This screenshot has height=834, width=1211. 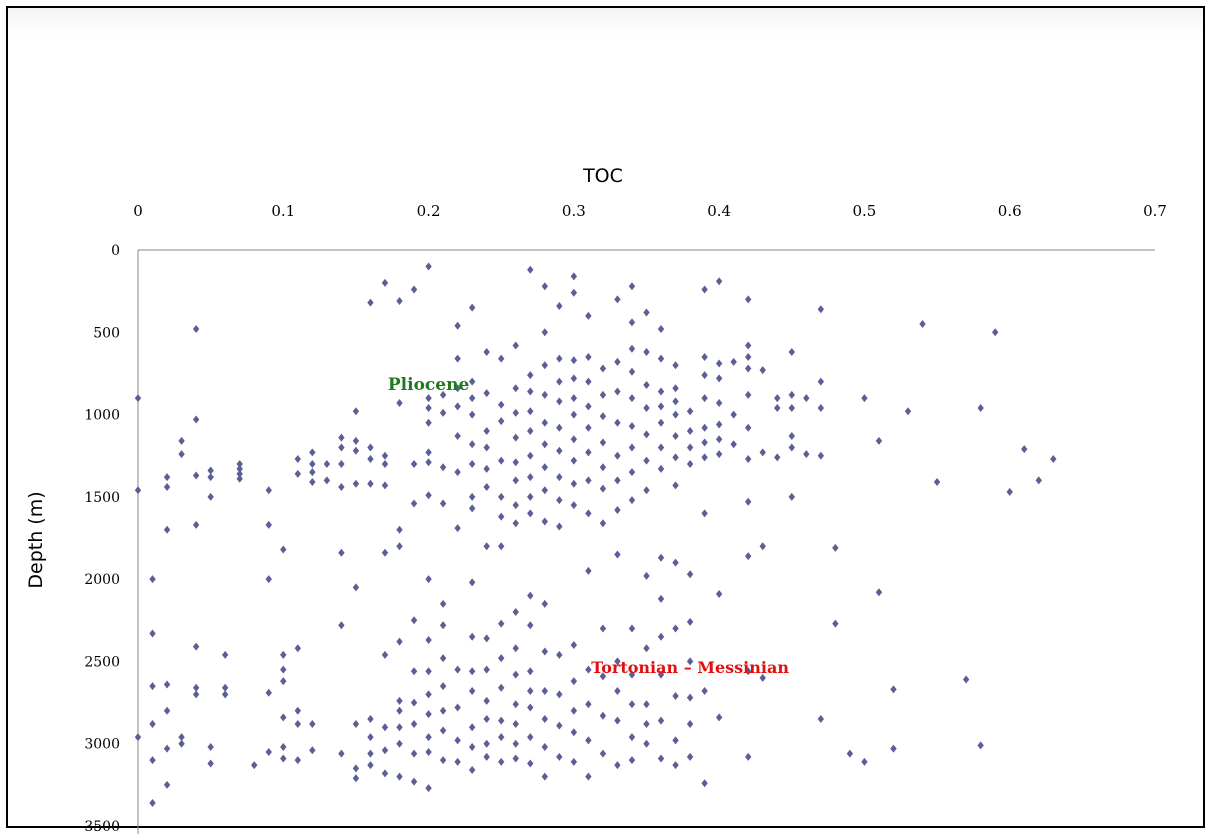 I want to click on x-tick-label: 0.1, so click(x=283, y=211).